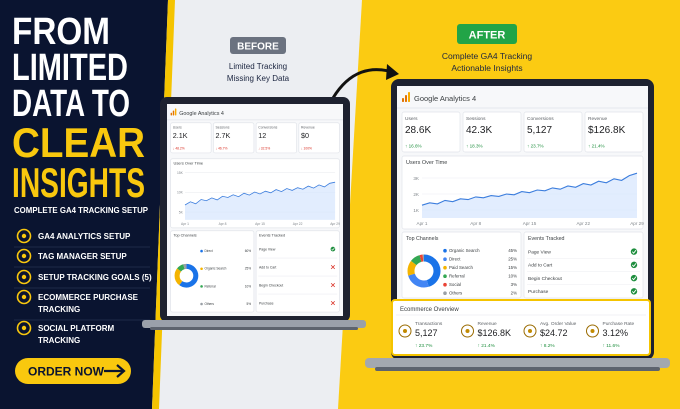  Describe the element at coordinates (115, 371) in the screenshot. I see `button-arrow` at that location.